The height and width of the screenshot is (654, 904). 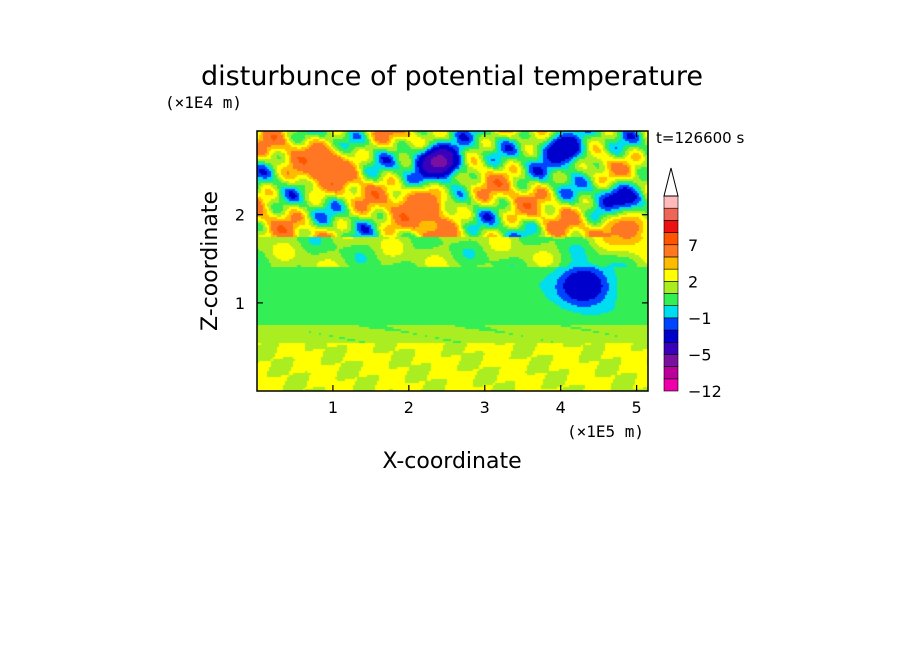 I want to click on colorbar-tick-label: 2, so click(x=693, y=281).